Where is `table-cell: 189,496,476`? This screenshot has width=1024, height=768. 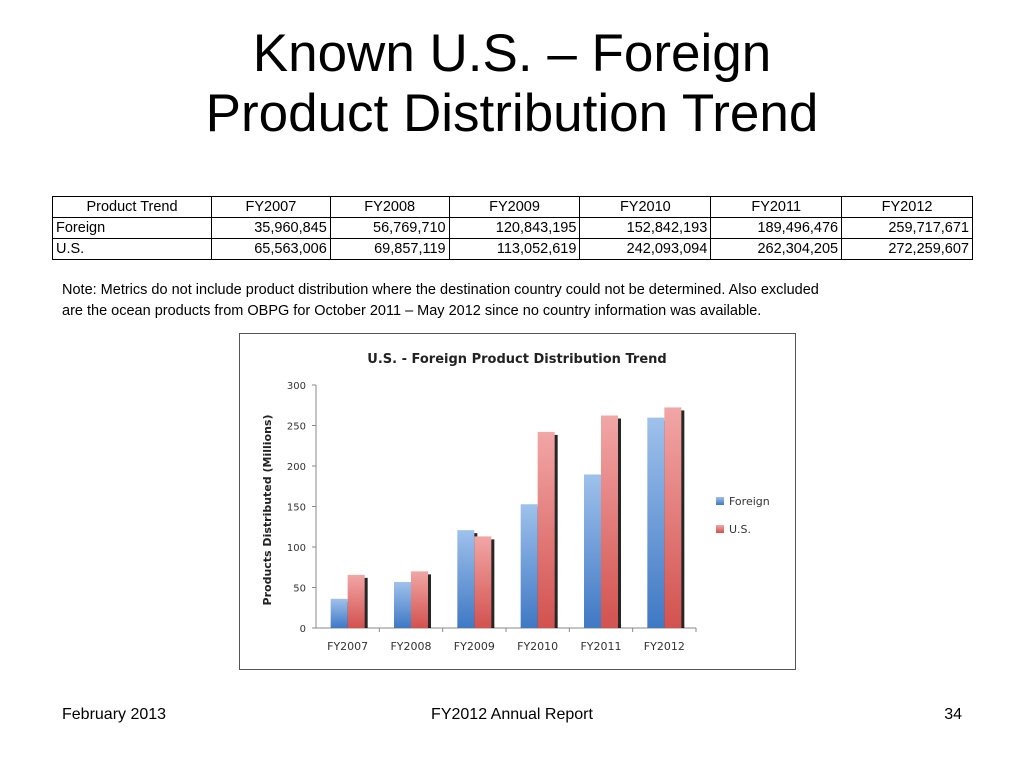
table-cell: 189,496,476 is located at coordinates (776, 228).